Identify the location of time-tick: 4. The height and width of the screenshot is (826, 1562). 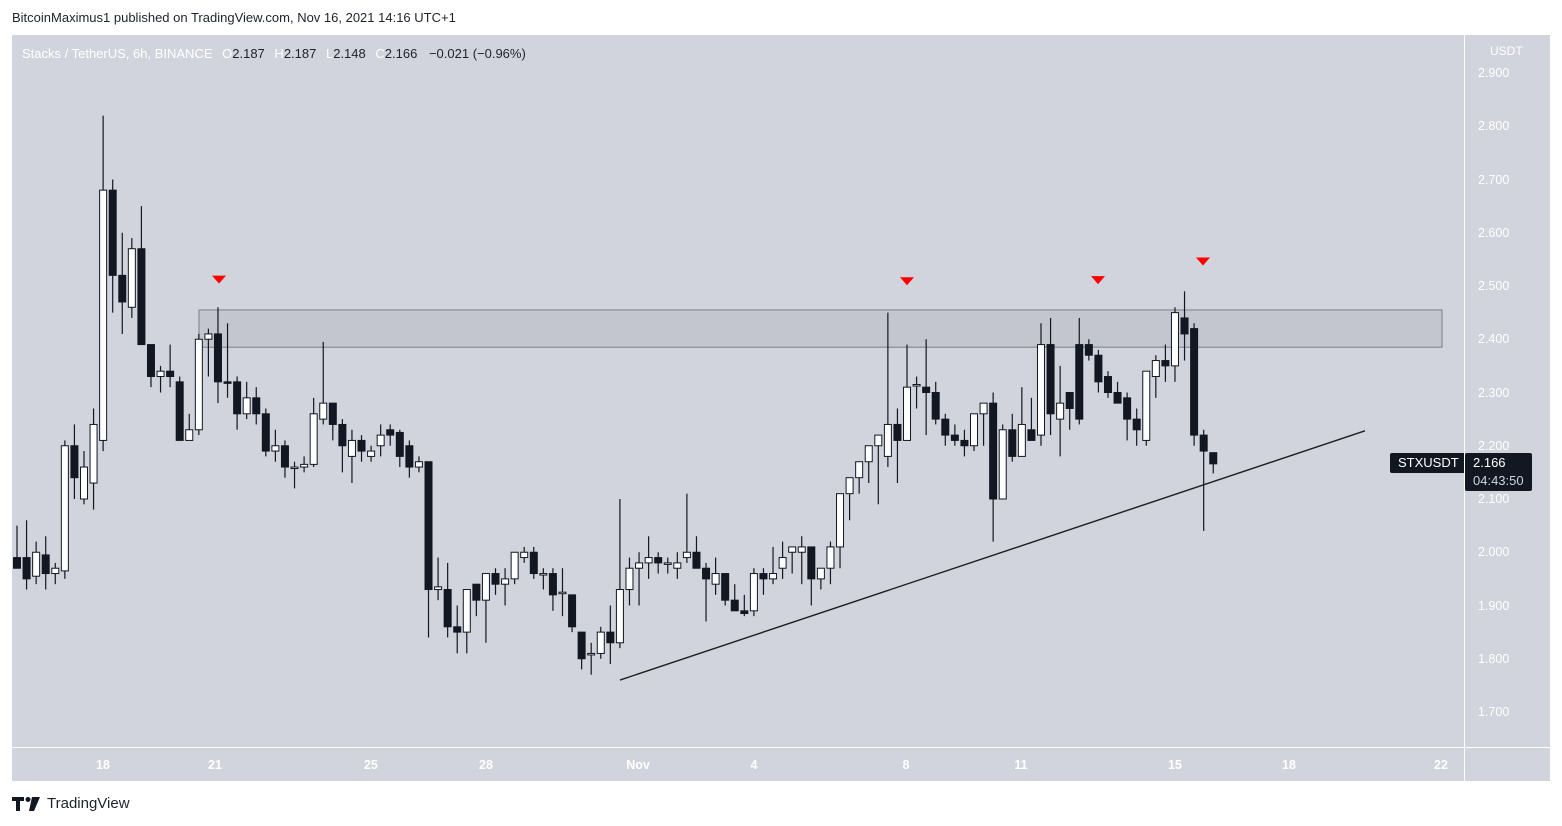
(754, 765).